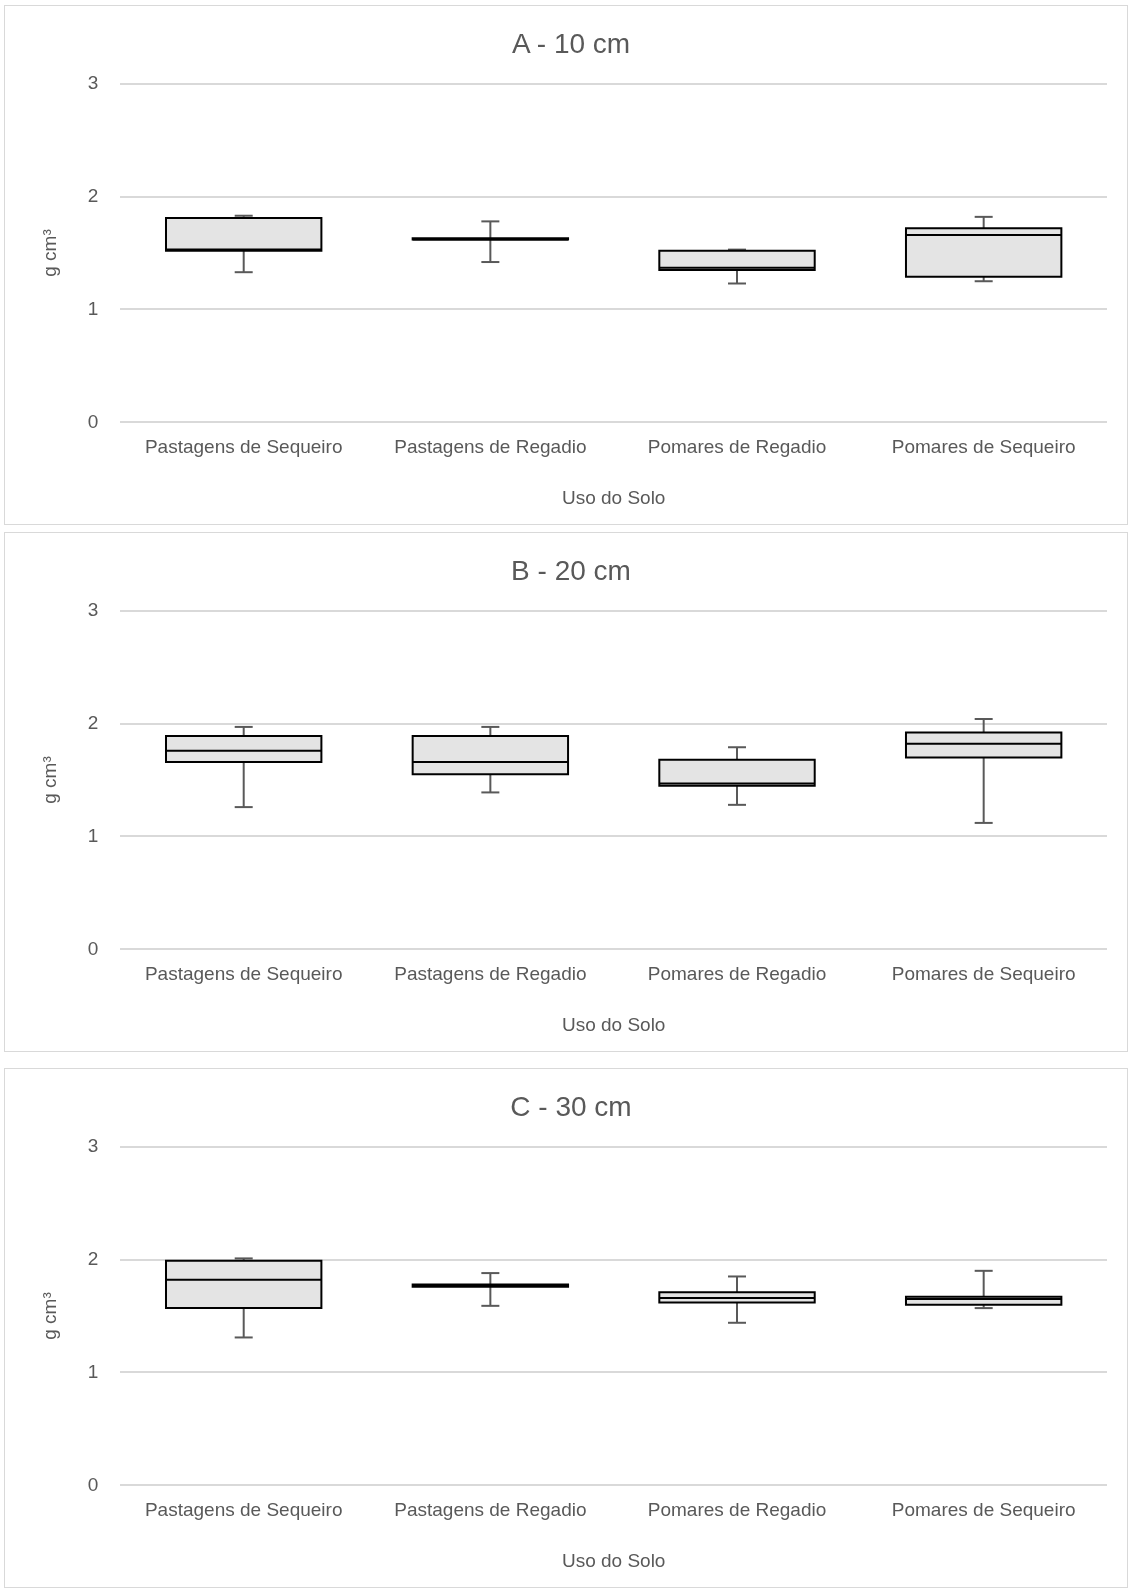 This screenshot has width=1134, height=1596. I want to click on chart-title: C - 30 cm, so click(571, 1106).